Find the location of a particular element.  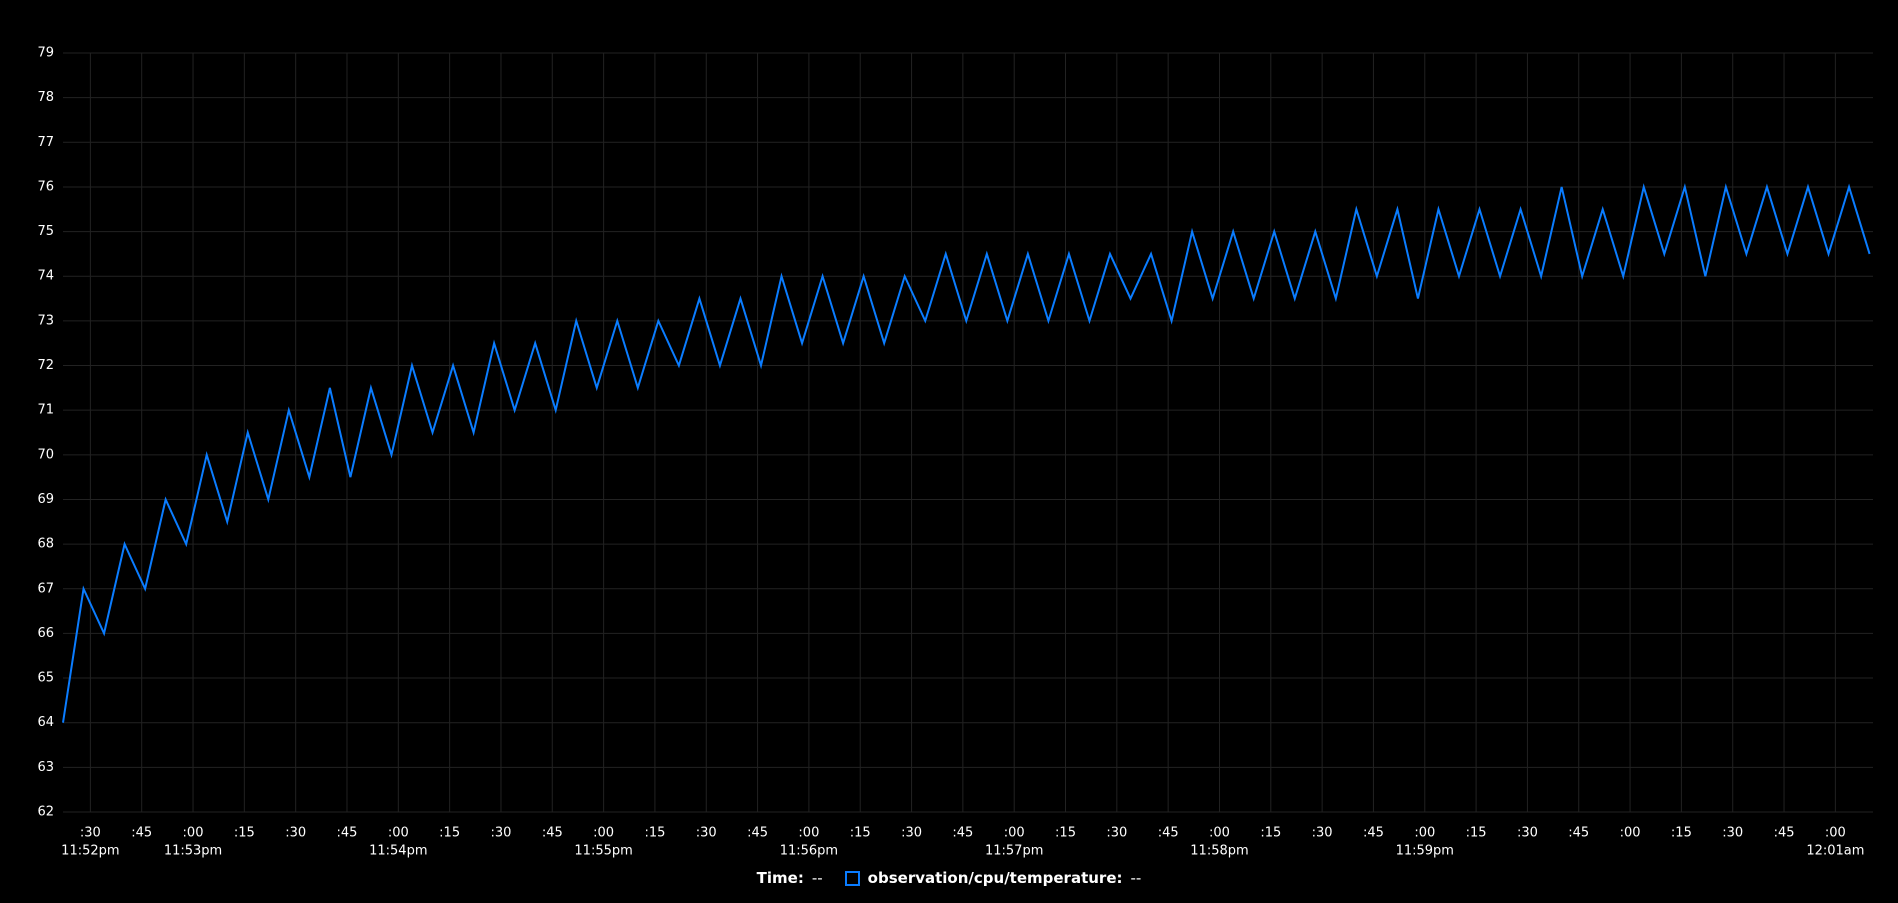

time-label: Time: is located at coordinates (780, 878).